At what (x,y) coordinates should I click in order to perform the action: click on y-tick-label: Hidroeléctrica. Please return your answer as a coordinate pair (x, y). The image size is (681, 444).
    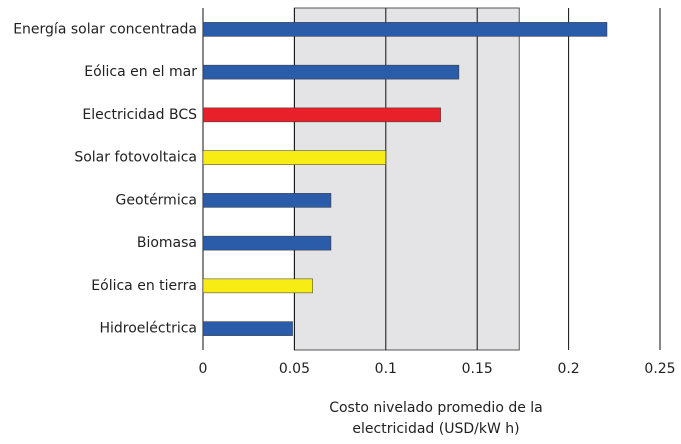
    Looking at the image, I should click on (148, 329).